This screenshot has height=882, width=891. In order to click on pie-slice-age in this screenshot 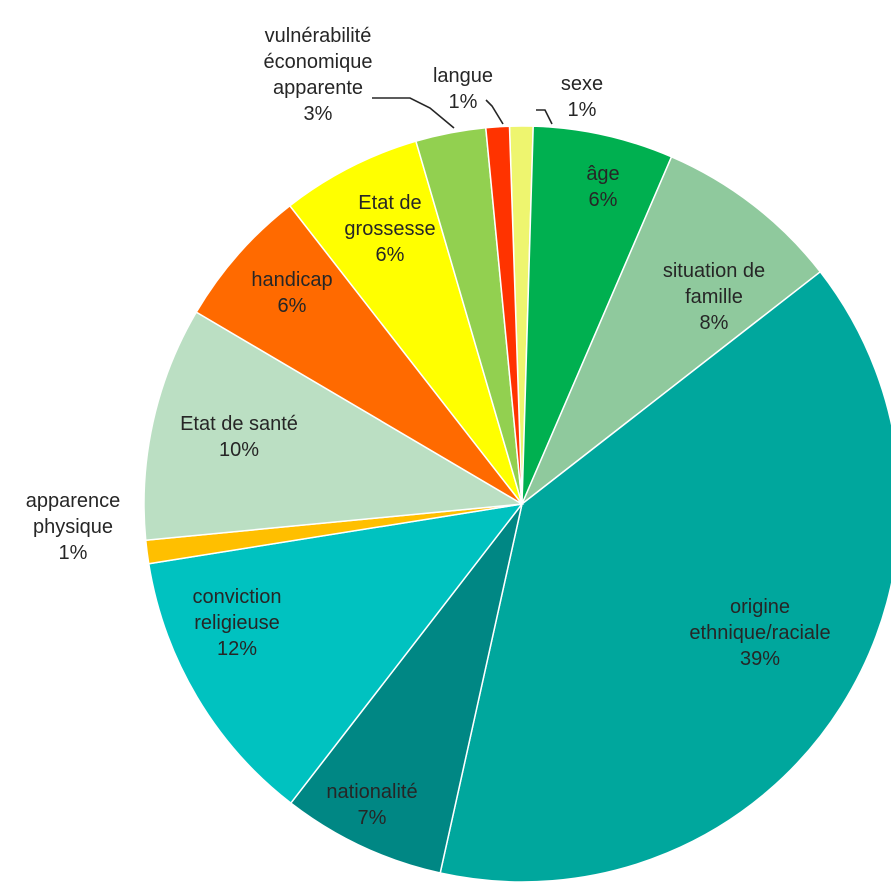, I will do `click(597, 315)`.